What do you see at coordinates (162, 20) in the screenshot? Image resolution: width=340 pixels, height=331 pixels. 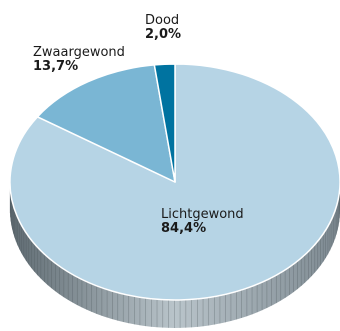 I see `slice-label-dood: Dood` at bounding box center [162, 20].